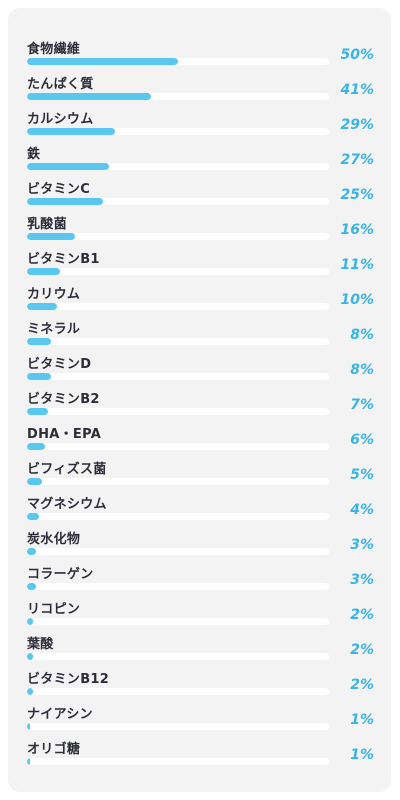  Describe the element at coordinates (59, 364) in the screenshot. I see `category-label: ビタミンD` at that location.